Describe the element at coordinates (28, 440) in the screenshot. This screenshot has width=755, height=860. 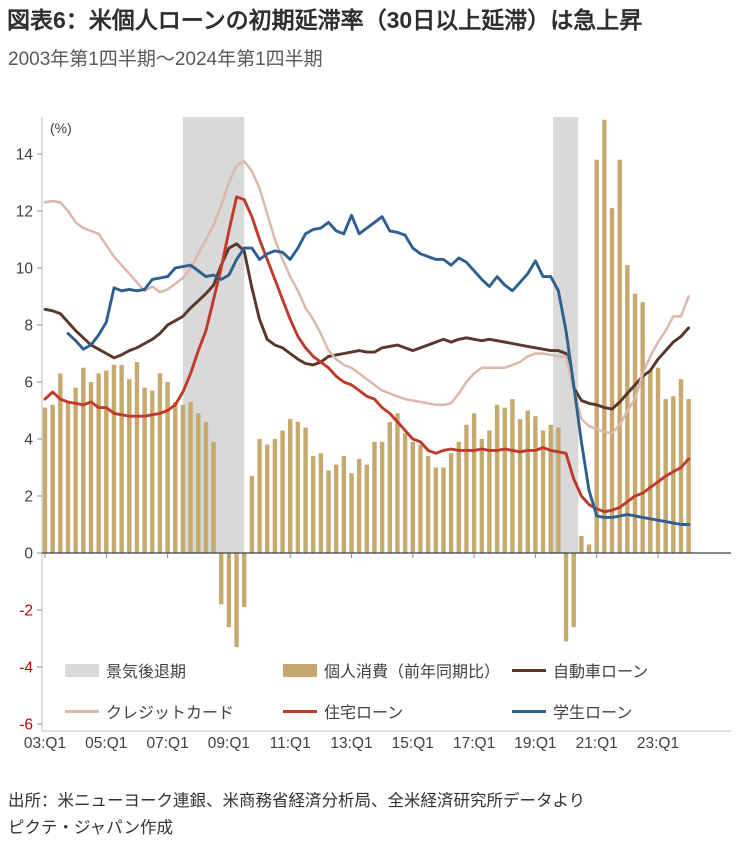
I see `y-tick-label: 4` at that location.